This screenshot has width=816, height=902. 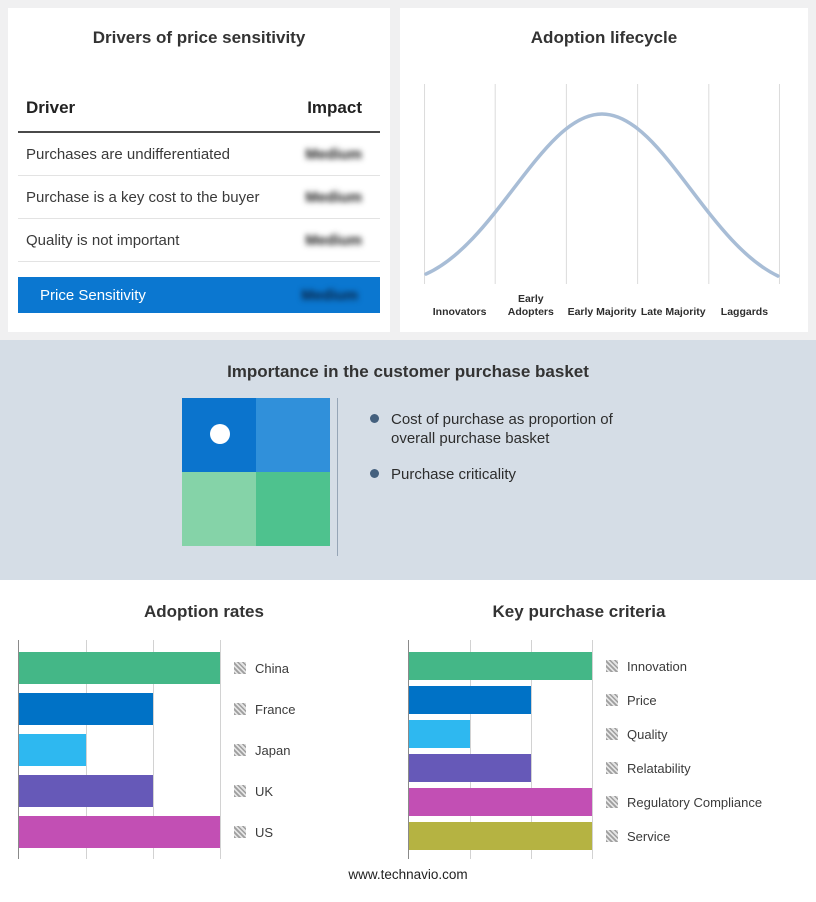 I want to click on legend-label: Price, so click(x=642, y=700).